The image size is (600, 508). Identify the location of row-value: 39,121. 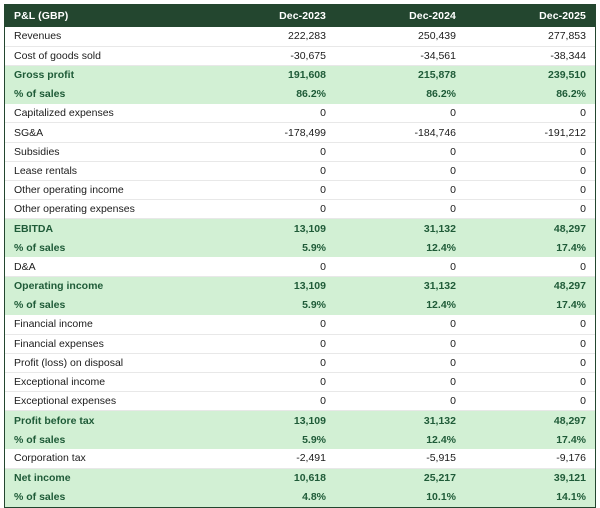
(530, 478).